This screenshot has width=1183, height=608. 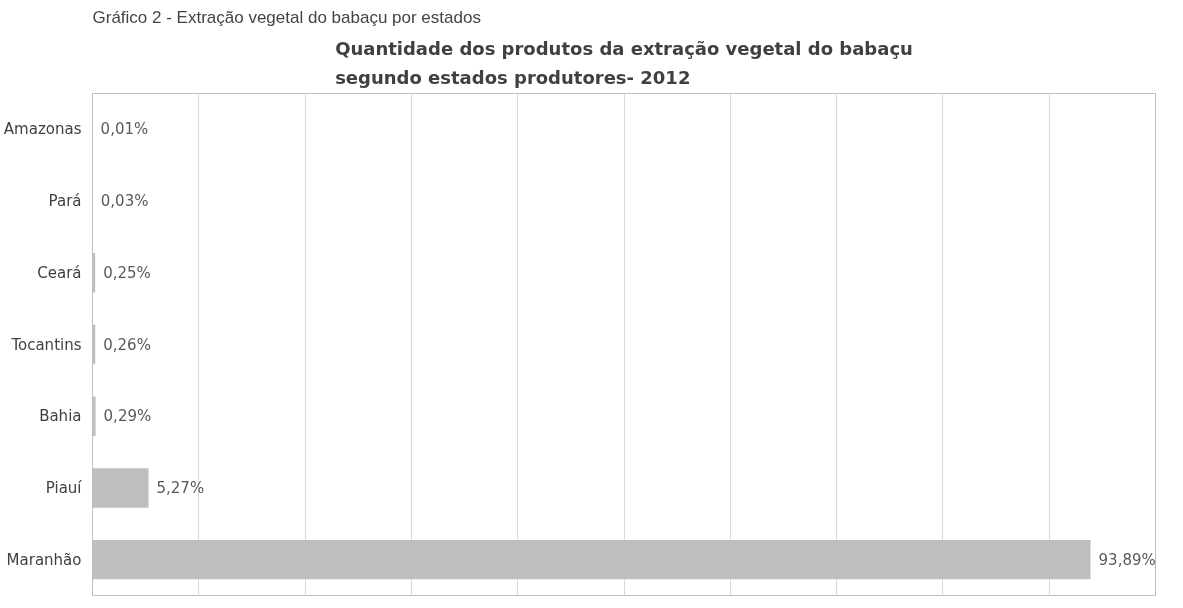 What do you see at coordinates (127, 416) in the screenshot?
I see `data-label: 0,29%` at bounding box center [127, 416].